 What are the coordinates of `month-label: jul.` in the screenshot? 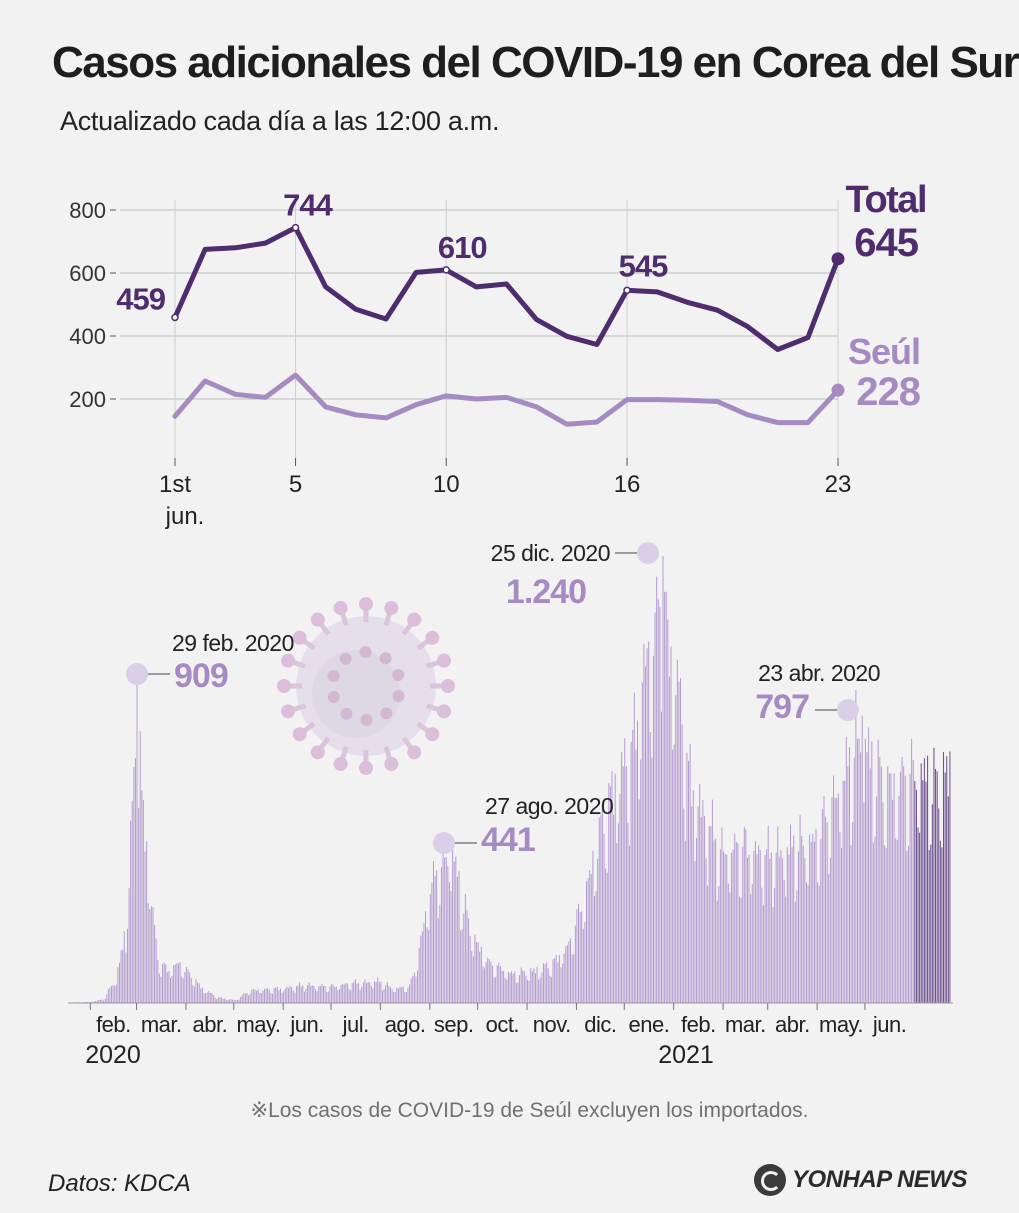 It's located at (355, 1024).